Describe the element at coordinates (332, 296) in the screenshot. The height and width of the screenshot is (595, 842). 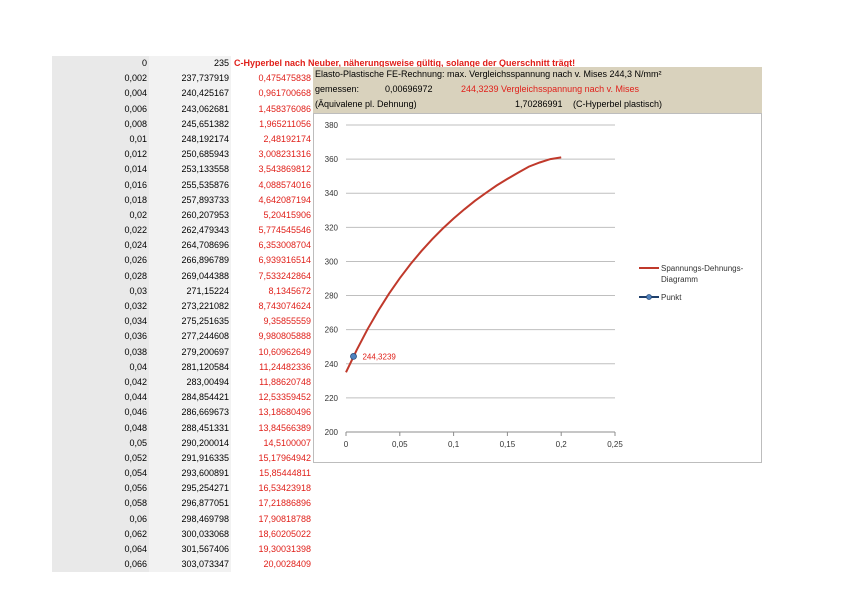
I see `y-tick-label: 280` at that location.